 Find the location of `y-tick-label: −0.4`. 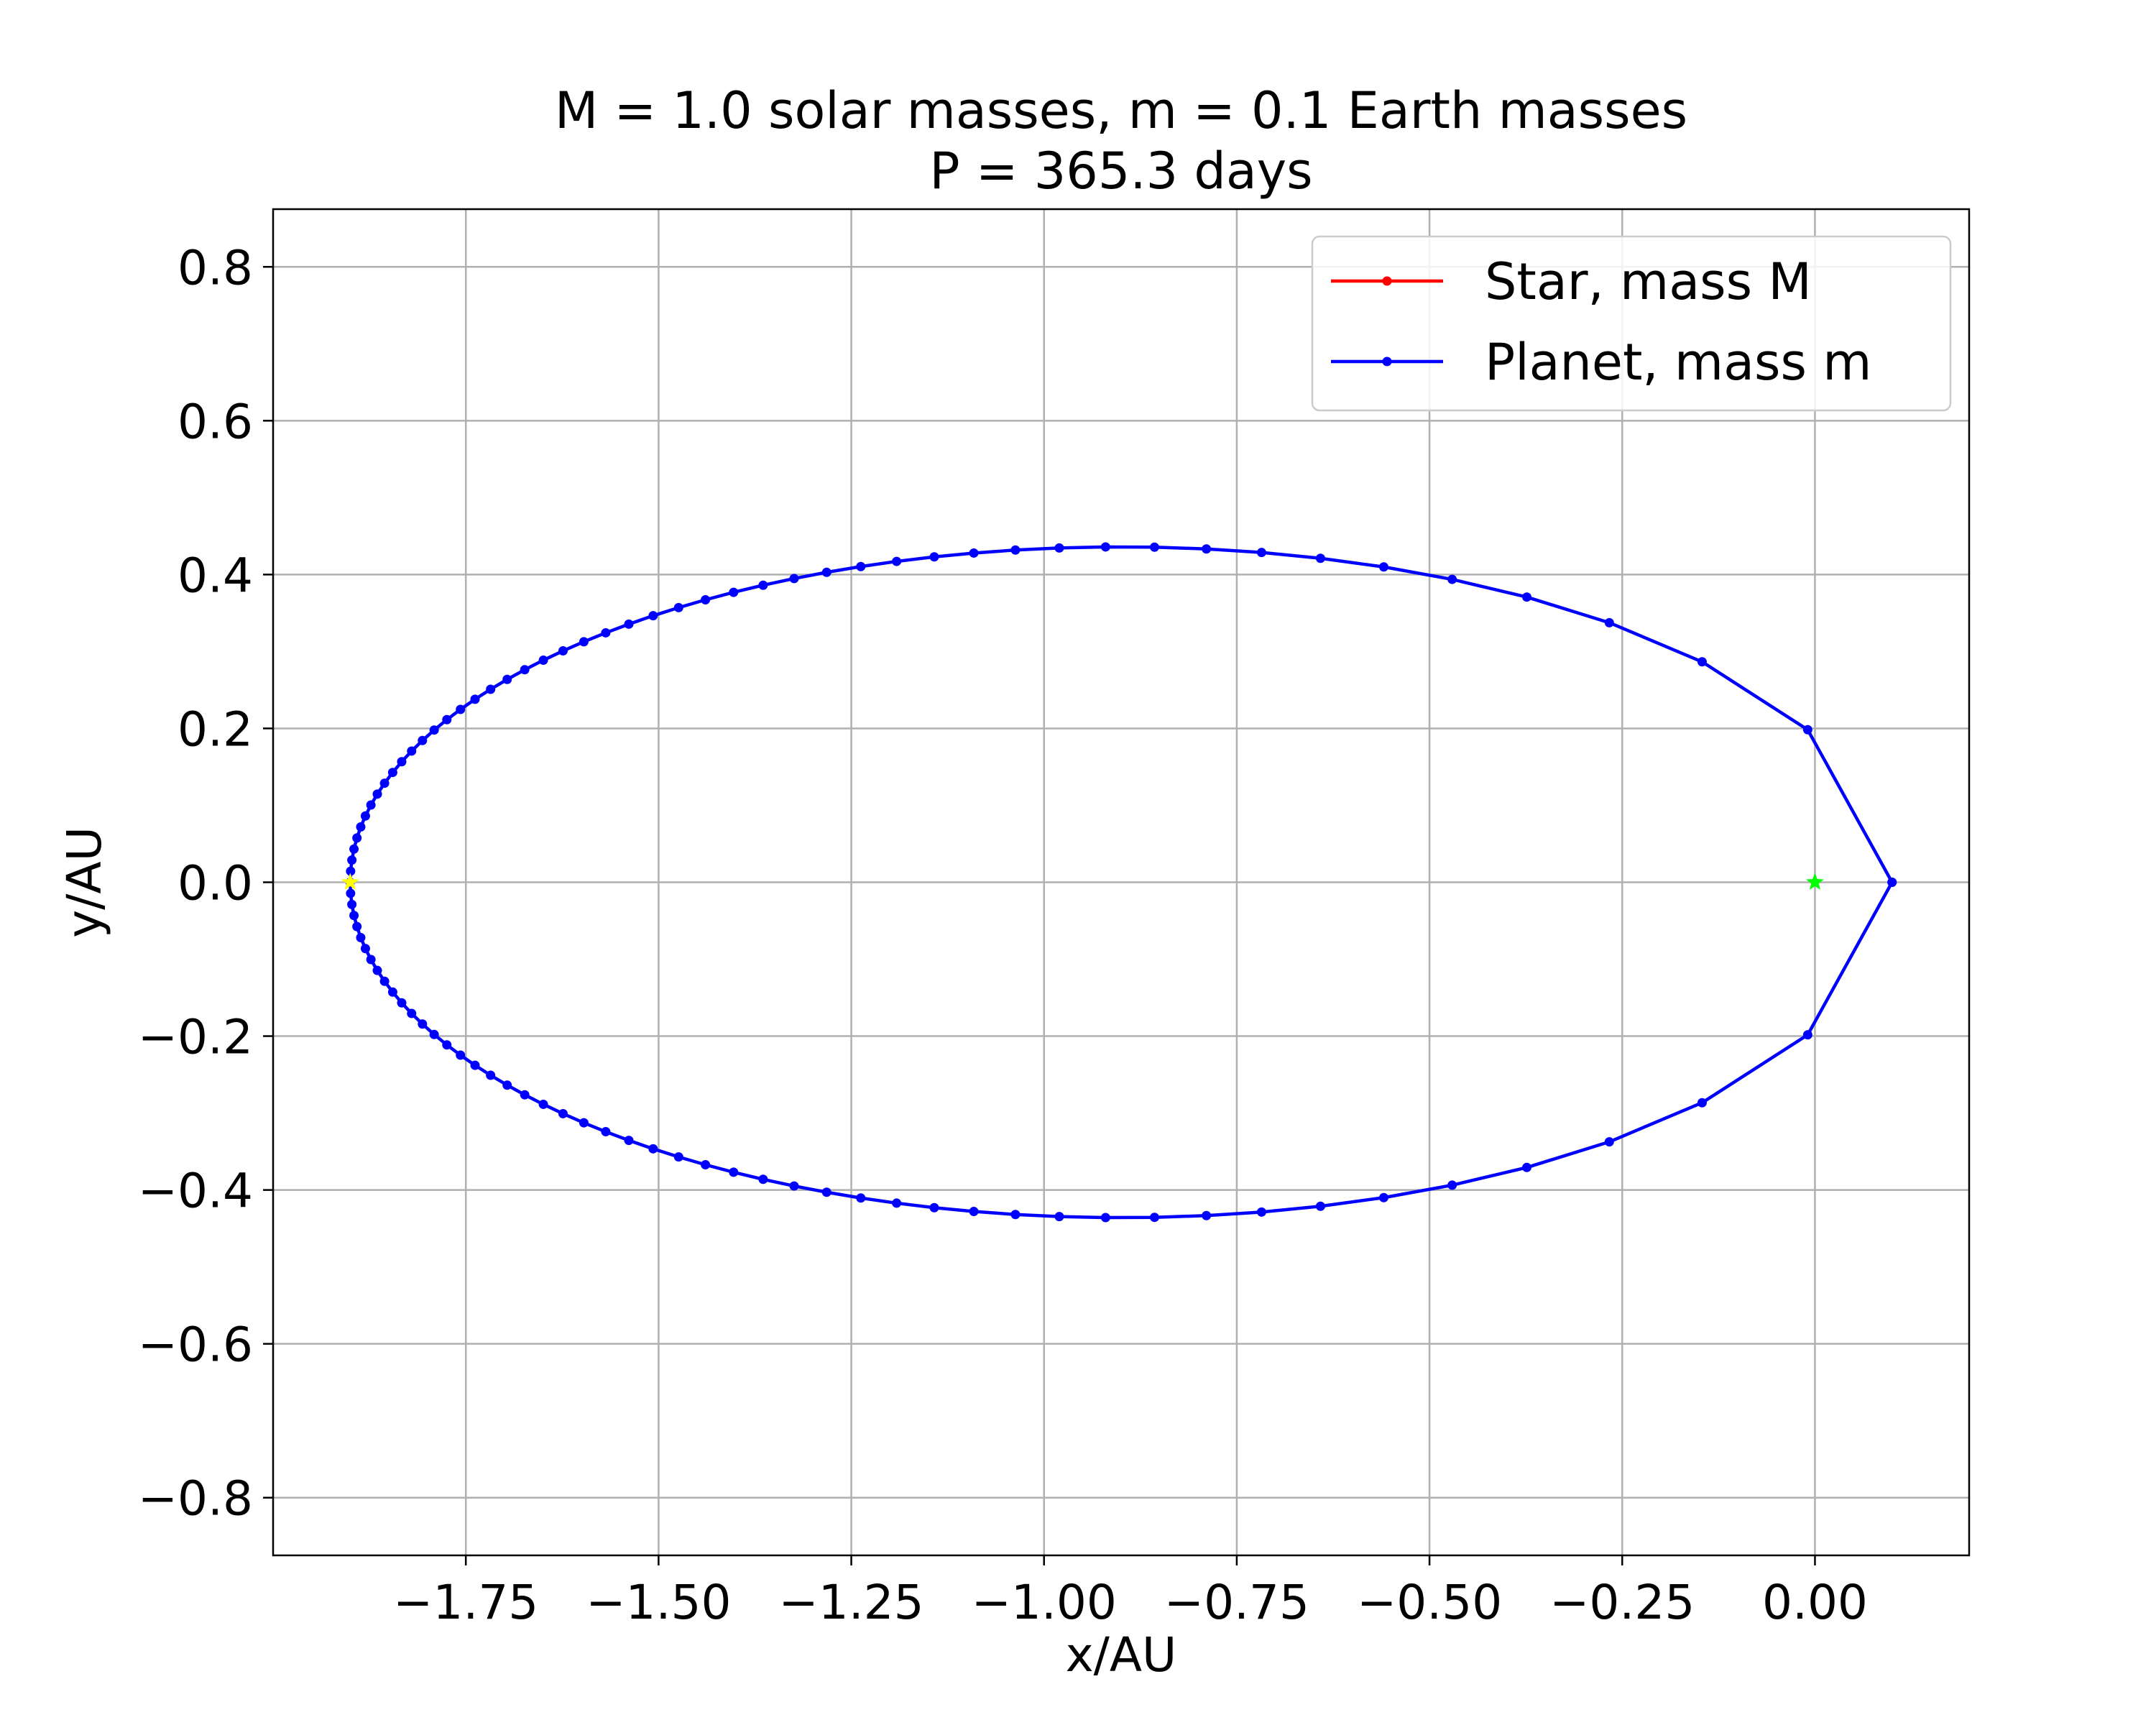

y-tick-label: −0.4 is located at coordinates (195, 1191).